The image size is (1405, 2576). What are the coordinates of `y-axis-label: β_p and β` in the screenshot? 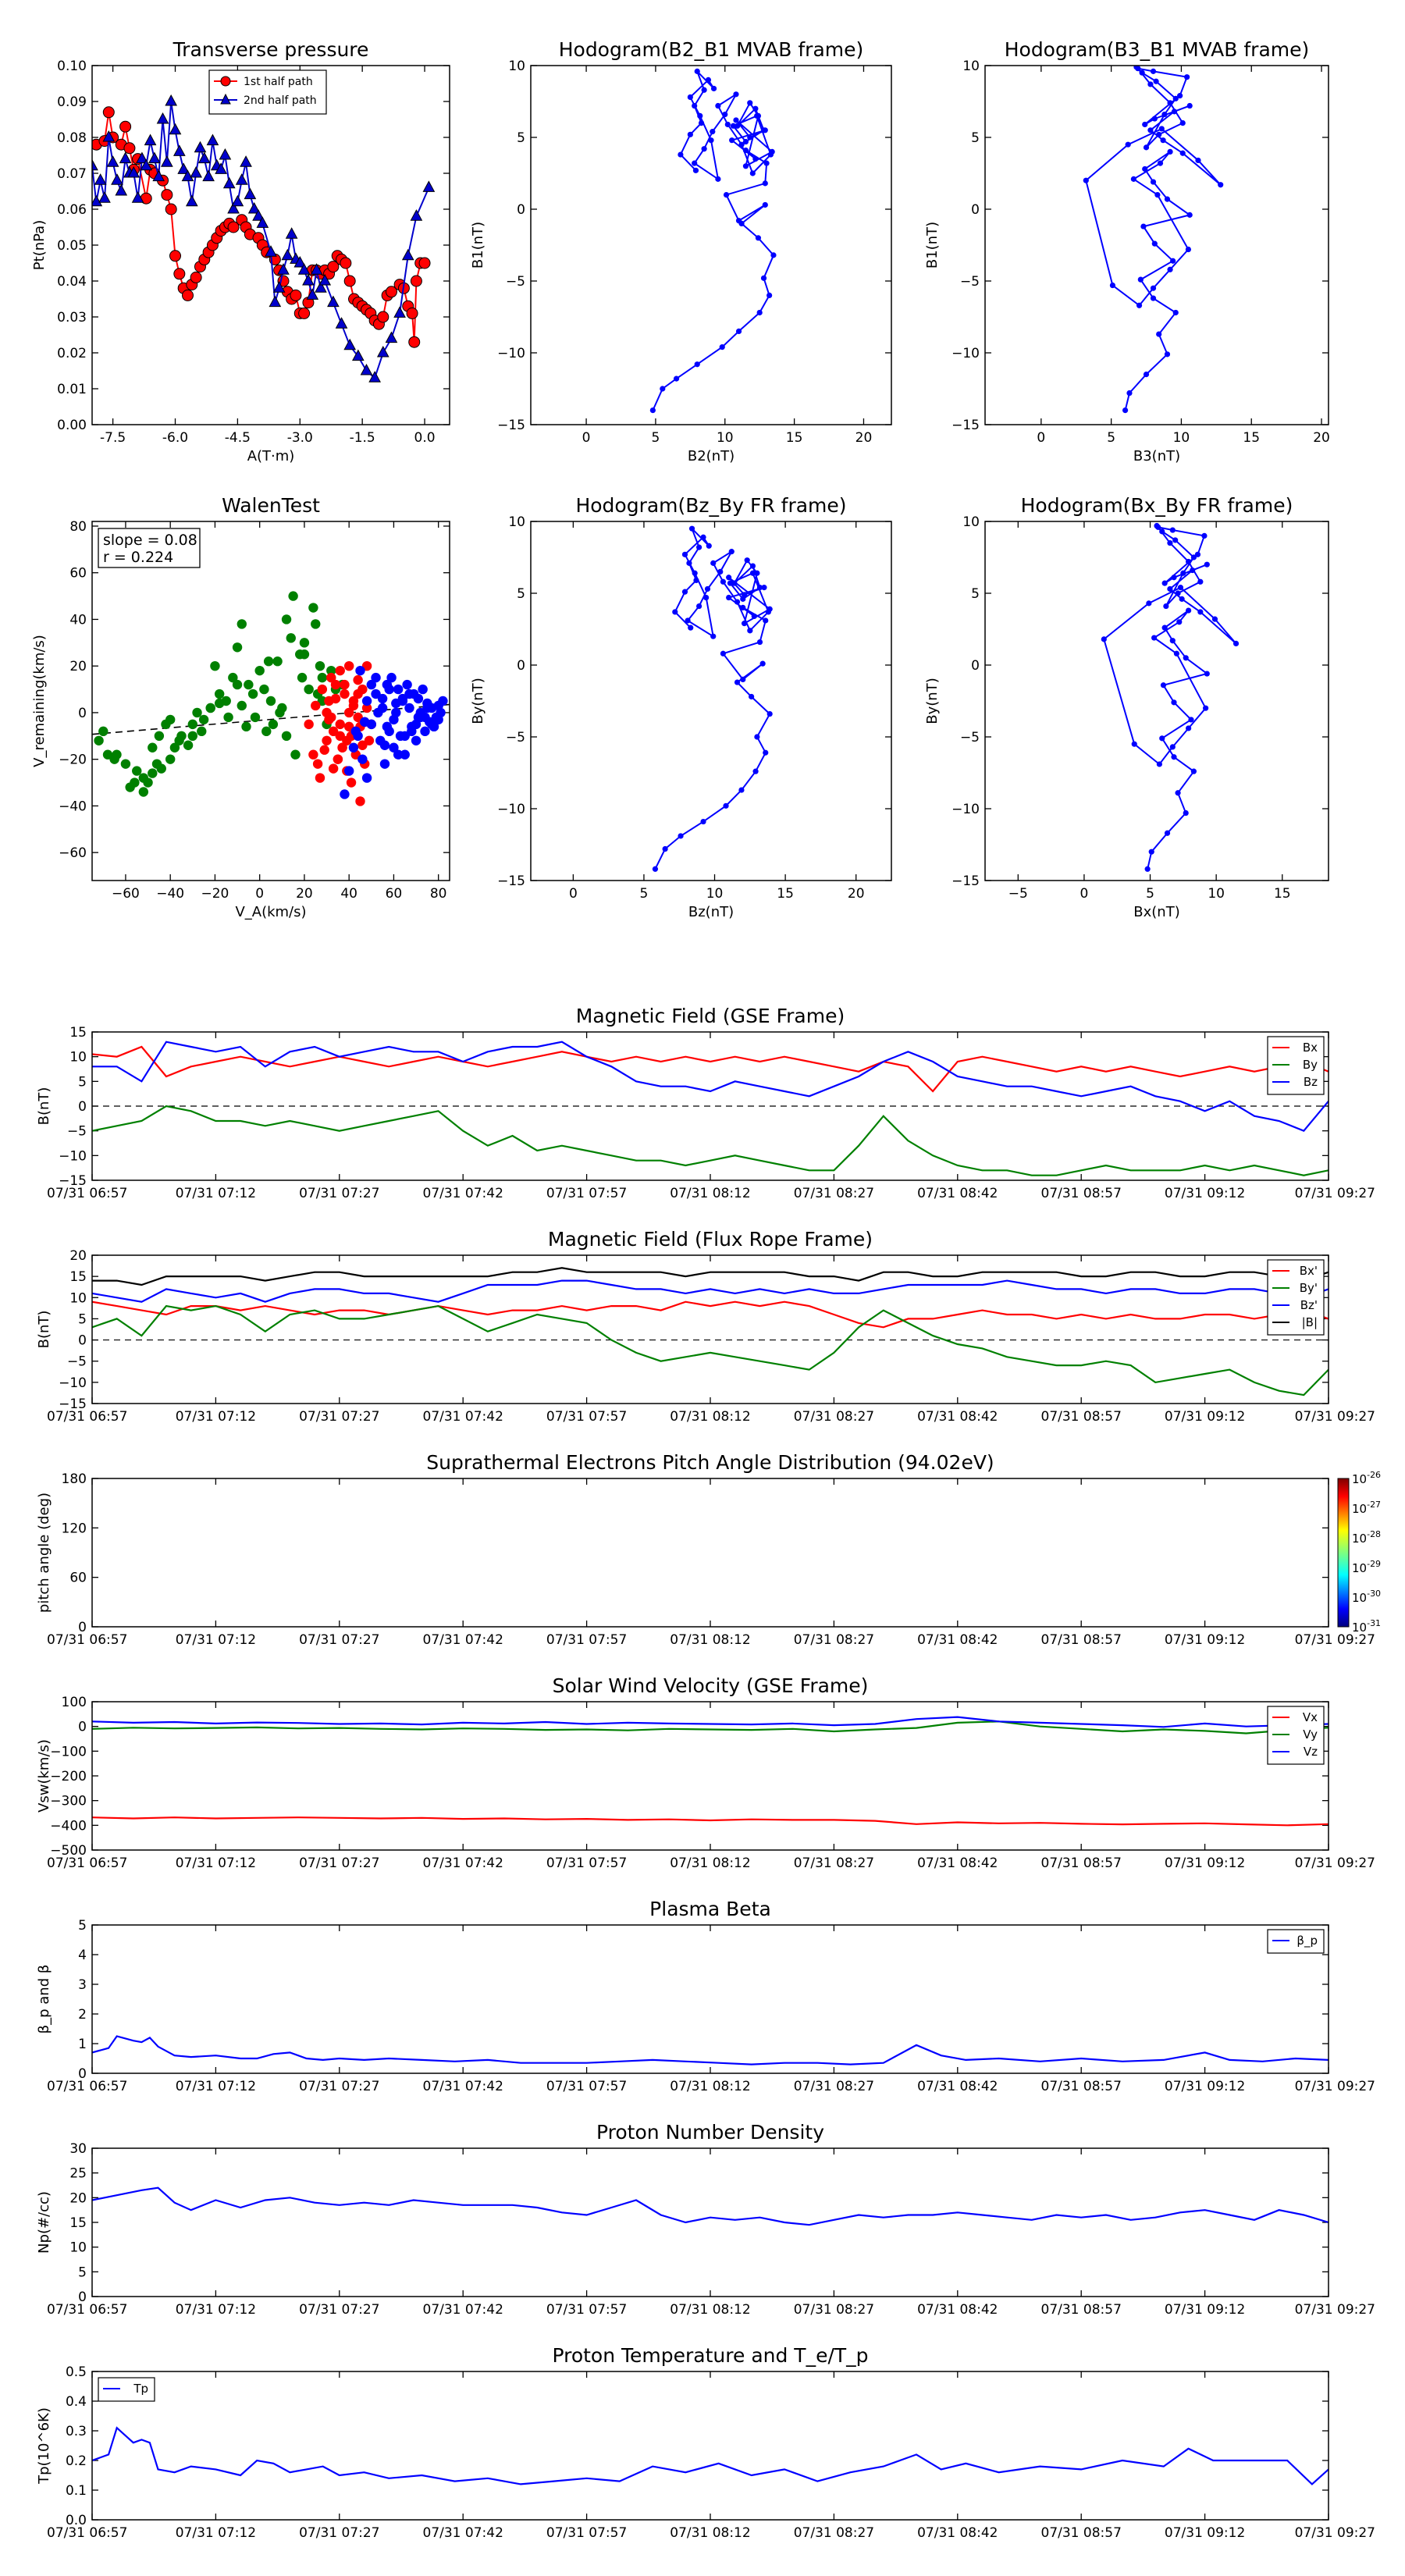 It's located at (44, 1999).